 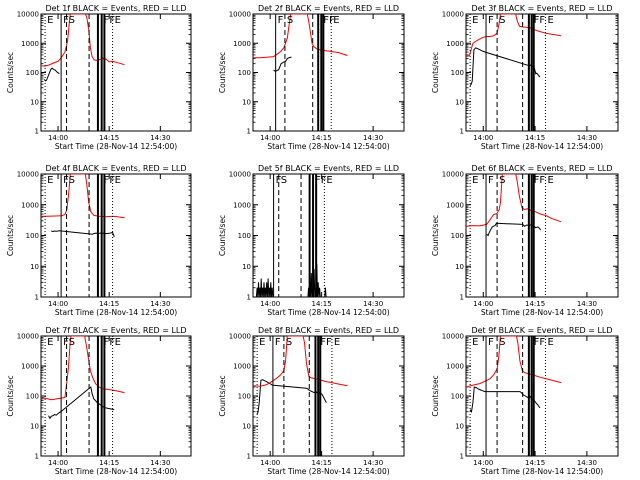 I want to click on chart-title: Det 1f BLACK = Events, RED = LLD, so click(x=115, y=8).